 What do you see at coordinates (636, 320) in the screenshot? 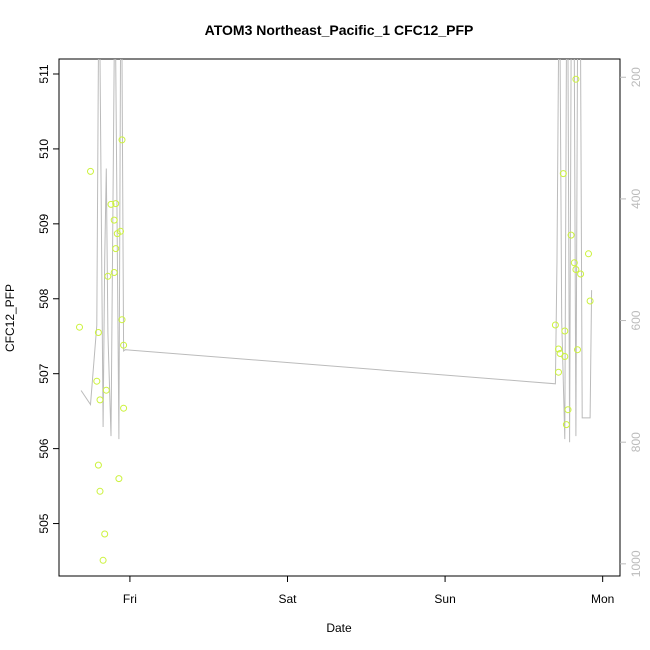
I see `y2-tick-label: 600` at bounding box center [636, 320].